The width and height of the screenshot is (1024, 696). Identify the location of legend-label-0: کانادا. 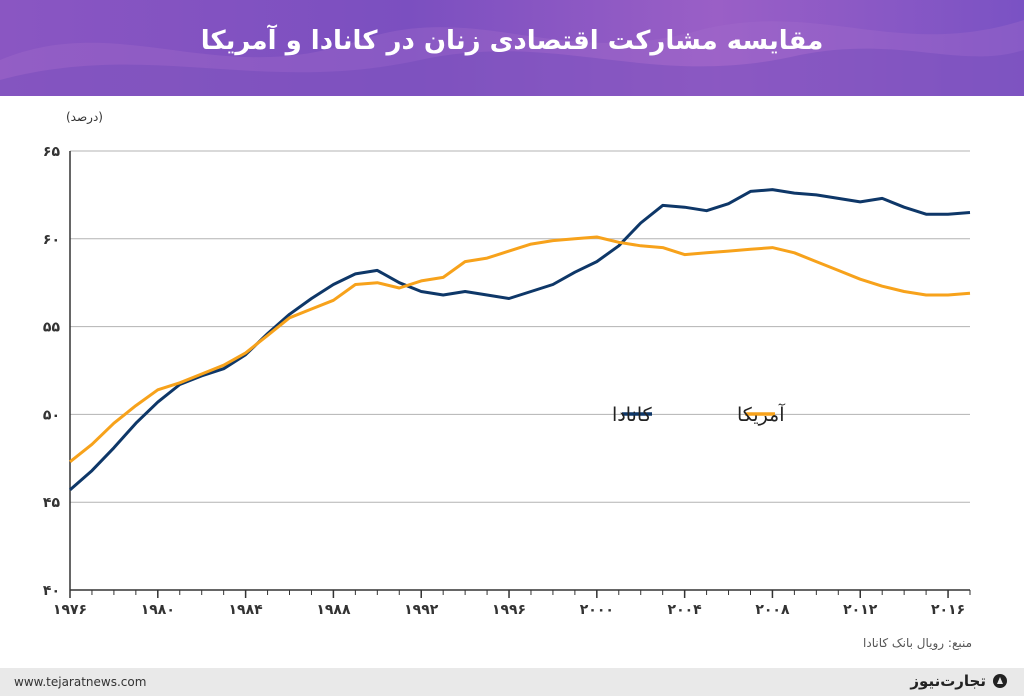
(632, 415).